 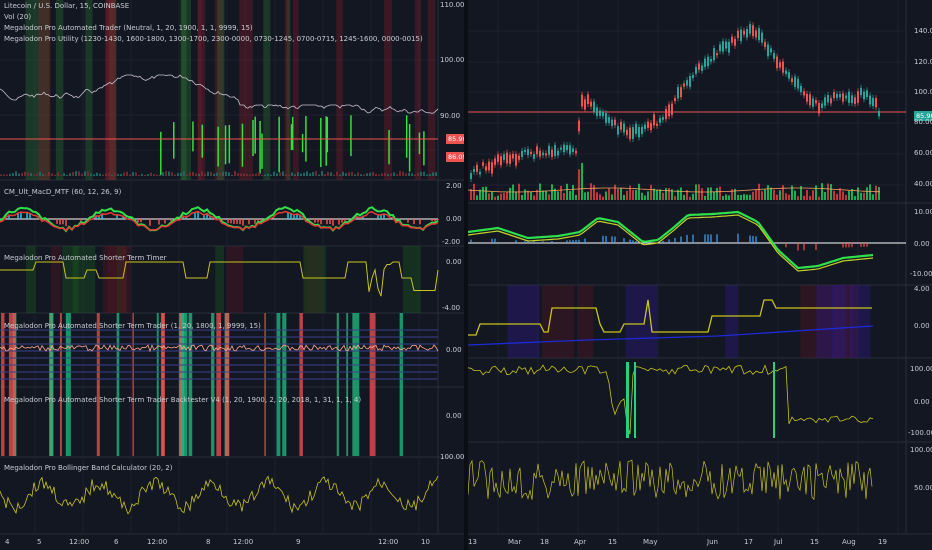 What do you see at coordinates (778, 542) in the screenshot?
I see `right-x-label: Jul` at bounding box center [778, 542].